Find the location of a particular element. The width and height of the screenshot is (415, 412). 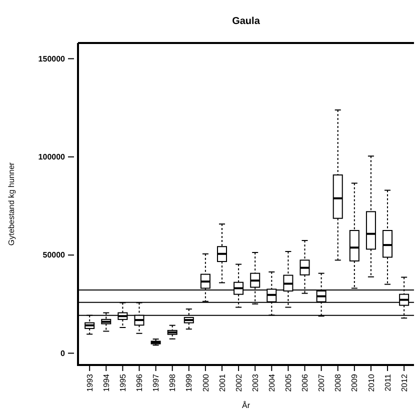

y-tick-label: 150000 is located at coordinates (52, 59).